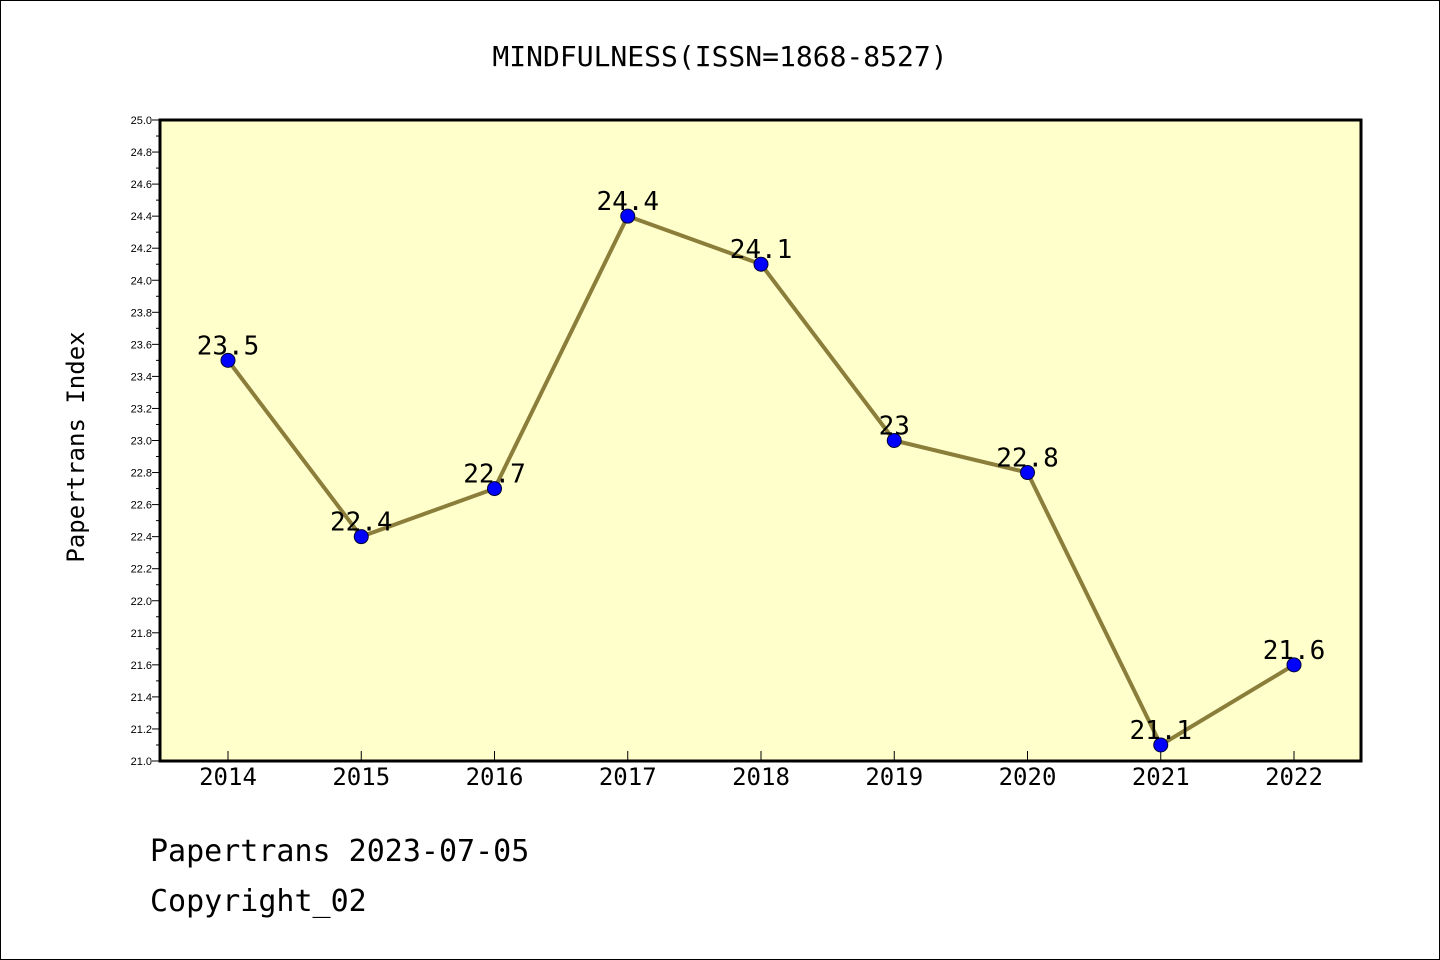 This screenshot has height=960, width=1440. What do you see at coordinates (1028, 777) in the screenshot?
I see `x-tick-label: 2020` at bounding box center [1028, 777].